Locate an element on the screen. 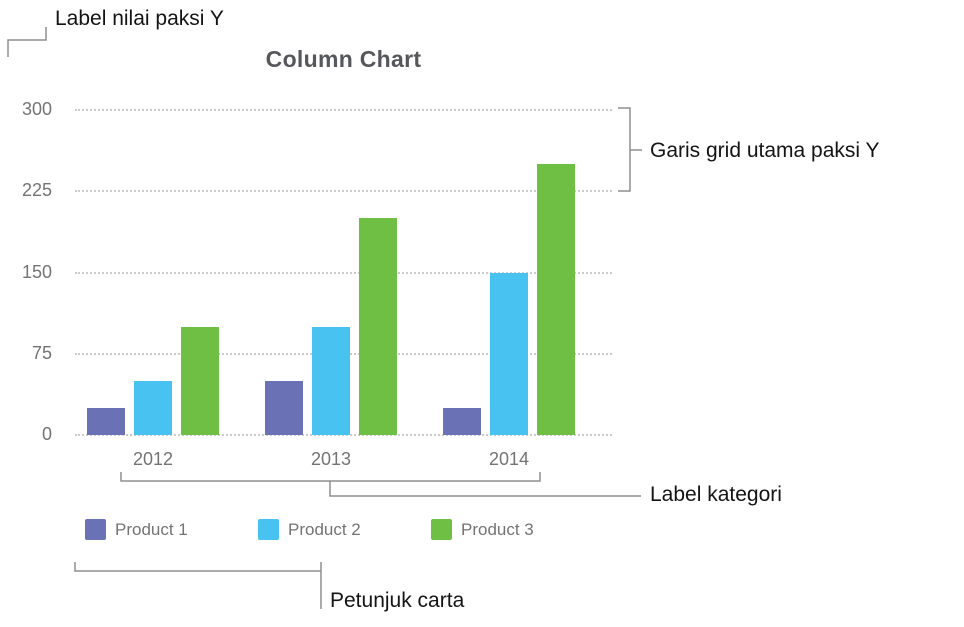  legend-item: Product 1 is located at coordinates (136, 529).